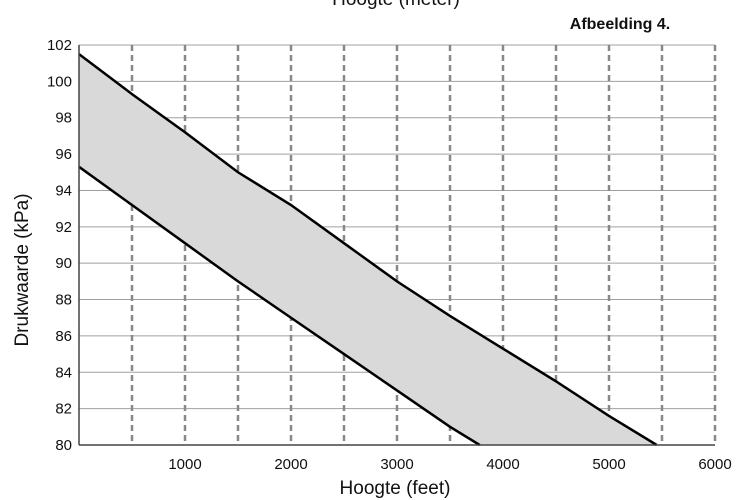  What do you see at coordinates (63, 409) in the screenshot?
I see `y-tick-label-82: 82` at bounding box center [63, 409].